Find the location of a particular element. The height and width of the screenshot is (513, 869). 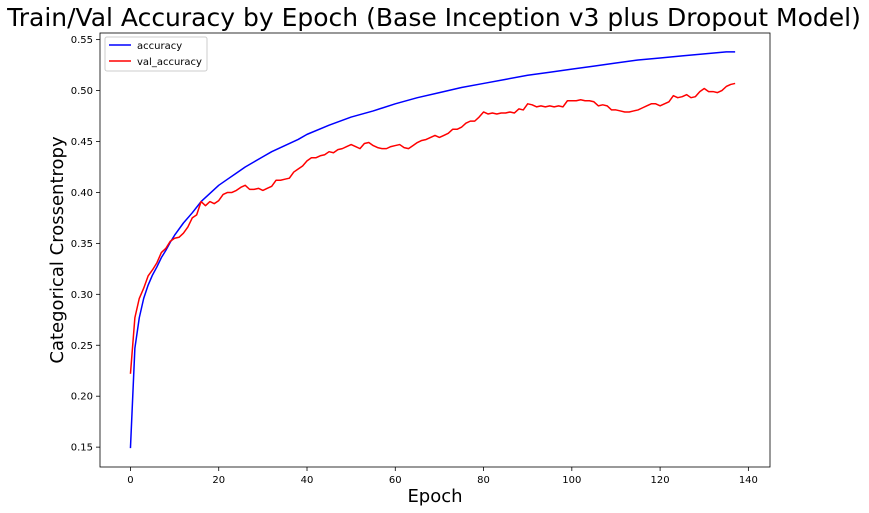

legend-label-val-accuracy: val_accuracy is located at coordinates (169, 62).